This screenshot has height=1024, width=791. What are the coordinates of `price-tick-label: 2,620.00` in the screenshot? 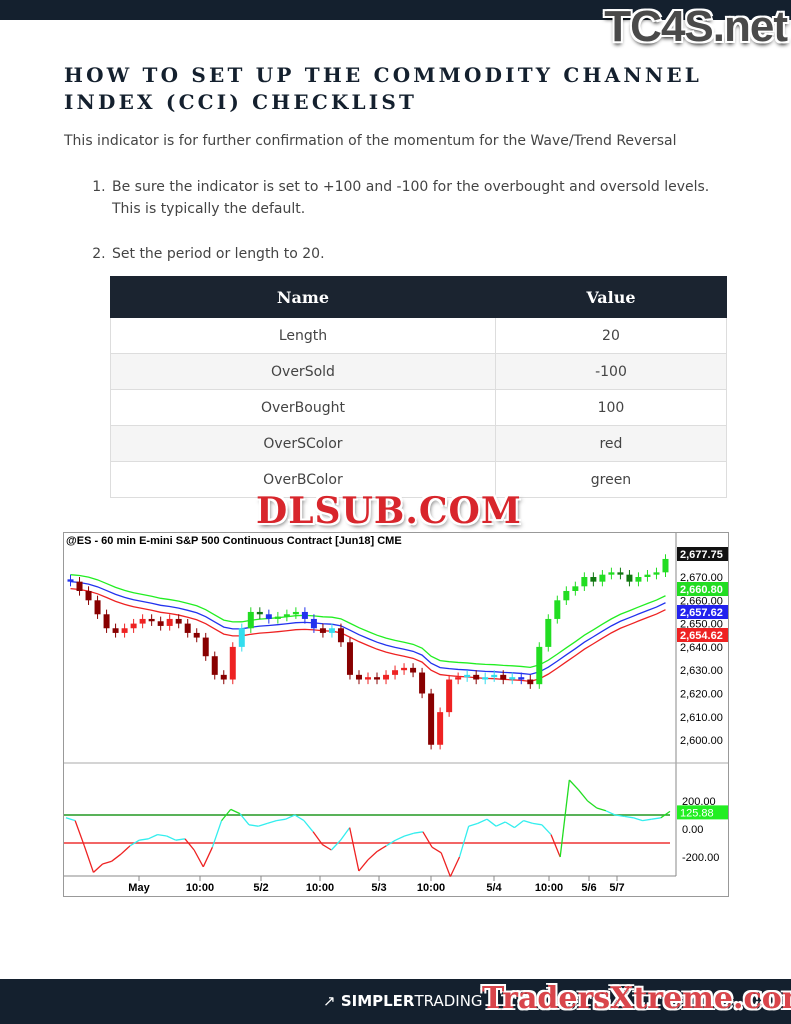 It's located at (701, 695).